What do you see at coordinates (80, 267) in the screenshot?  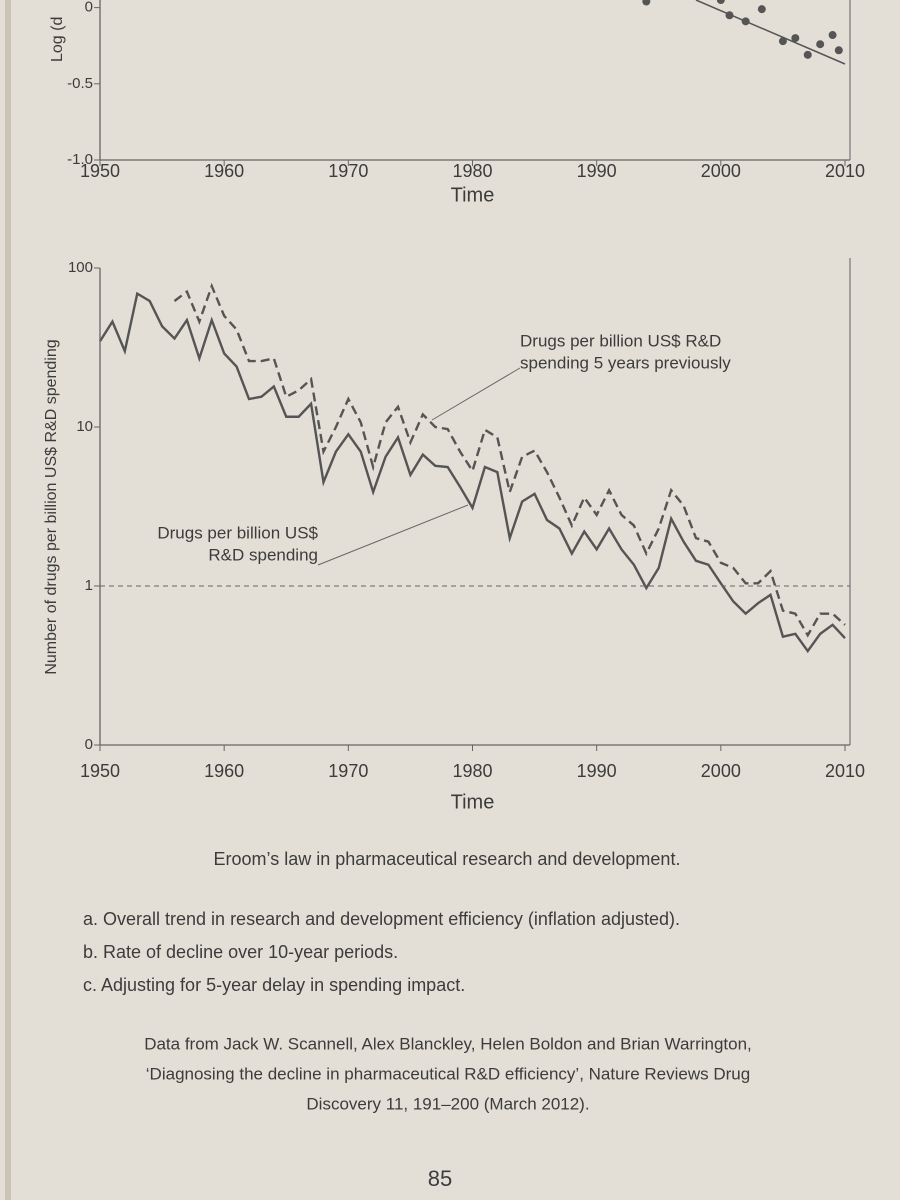 I see `y-tick-label: 100` at bounding box center [80, 267].